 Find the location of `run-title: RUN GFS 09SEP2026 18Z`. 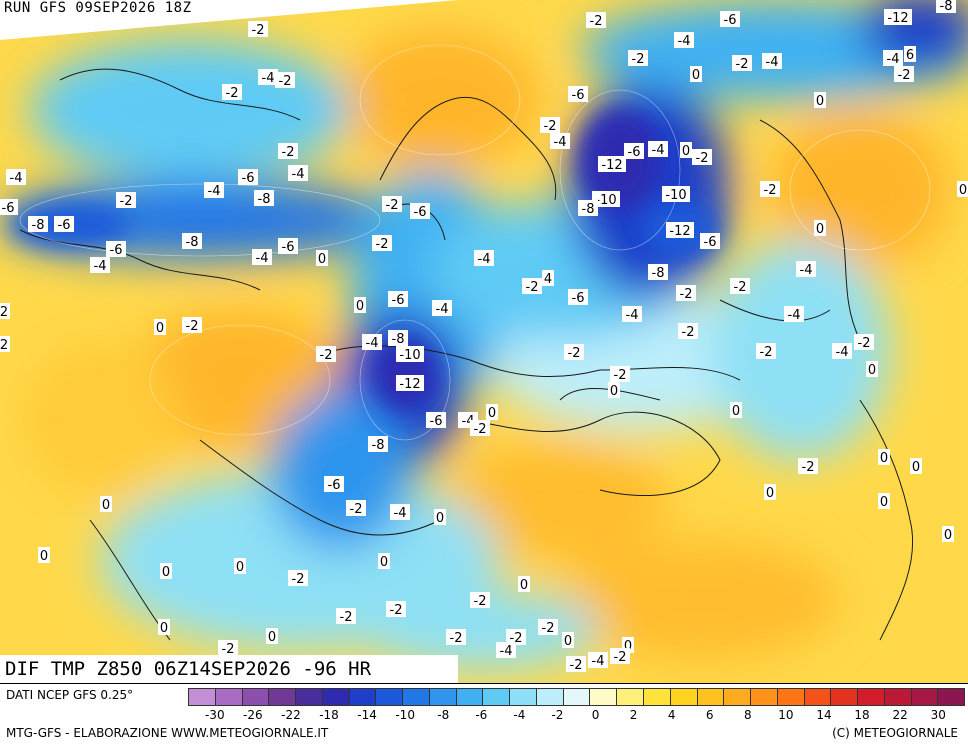

run-title: RUN GFS 09SEP2026 18Z is located at coordinates (98, 8).